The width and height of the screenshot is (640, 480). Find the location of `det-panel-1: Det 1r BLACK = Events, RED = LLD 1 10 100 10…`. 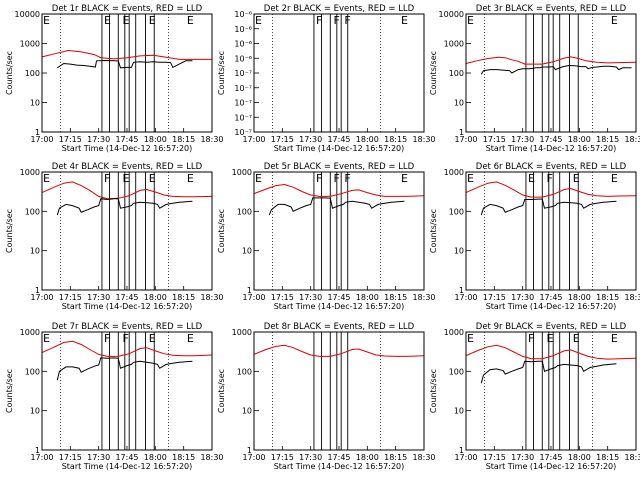

det-panel-1: Det 1r BLACK = Events, RED = LLD 1 10 100 10… is located at coordinates (114, 78).